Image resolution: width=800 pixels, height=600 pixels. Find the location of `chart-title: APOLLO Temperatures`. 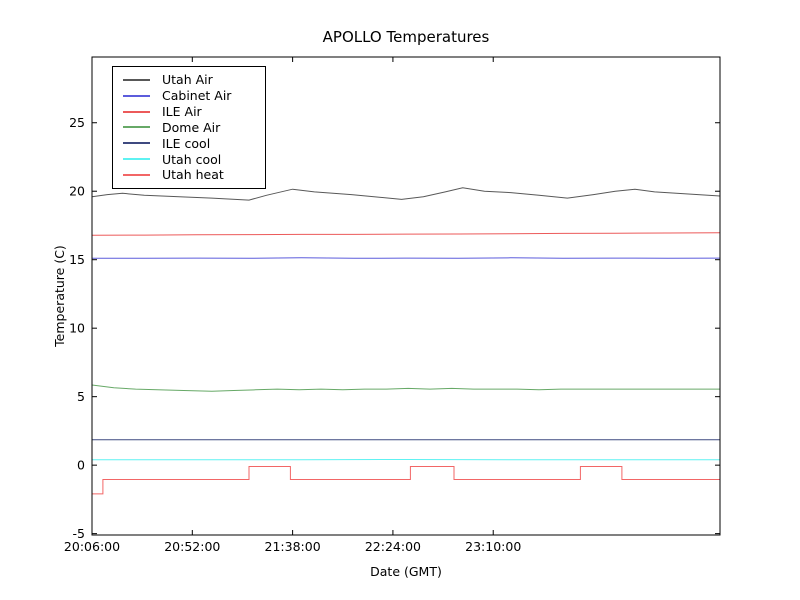

chart-title: APOLLO Temperatures is located at coordinates (406, 37).